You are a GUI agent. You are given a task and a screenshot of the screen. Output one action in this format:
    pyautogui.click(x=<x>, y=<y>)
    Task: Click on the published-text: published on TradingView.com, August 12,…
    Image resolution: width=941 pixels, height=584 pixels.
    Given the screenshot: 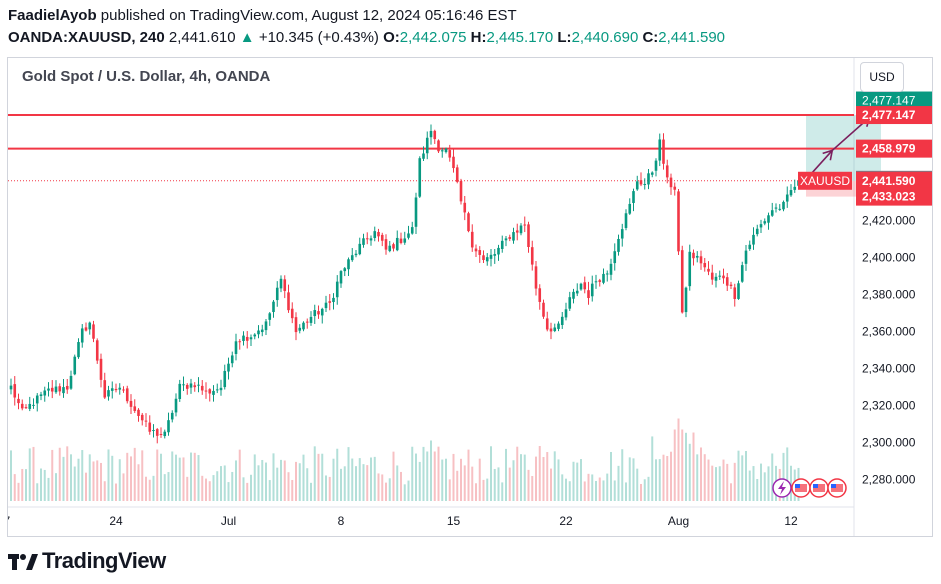 What is the action you would take?
    pyautogui.click(x=306, y=15)
    